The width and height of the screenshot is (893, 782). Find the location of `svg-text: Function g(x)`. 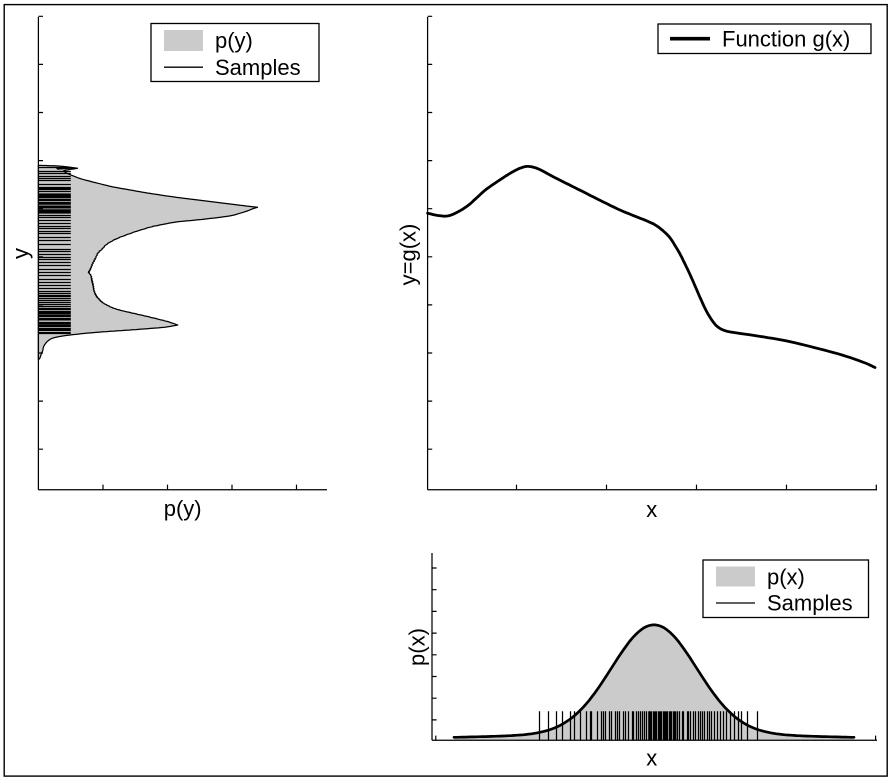

svg-text: Function g(x) is located at coordinates (786, 38).